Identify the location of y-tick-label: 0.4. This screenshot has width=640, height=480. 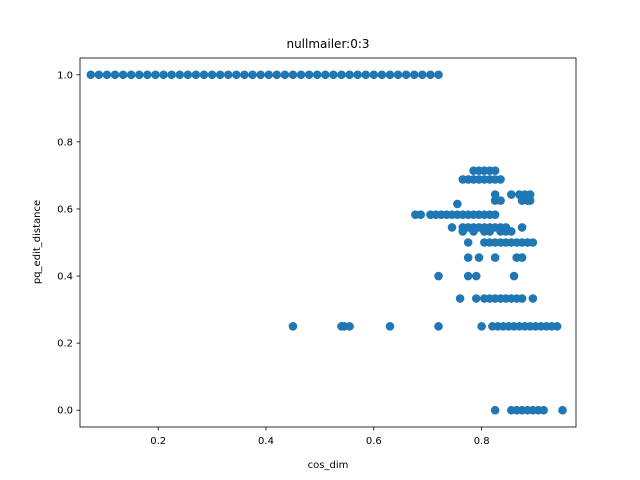
(65, 277).